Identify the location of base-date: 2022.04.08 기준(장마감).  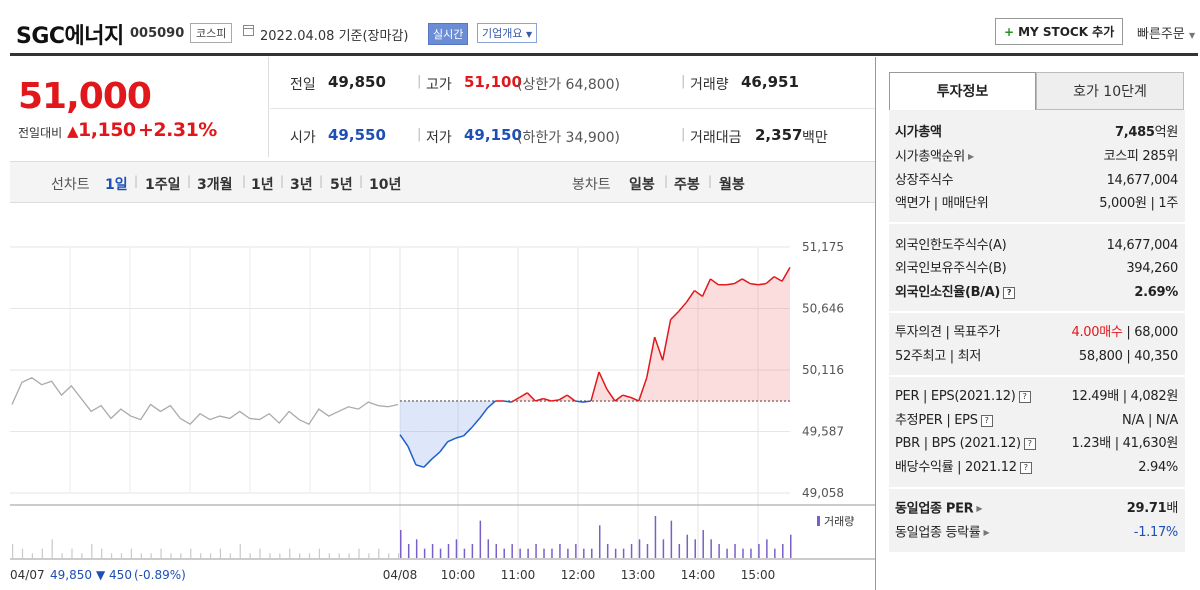
(334, 36).